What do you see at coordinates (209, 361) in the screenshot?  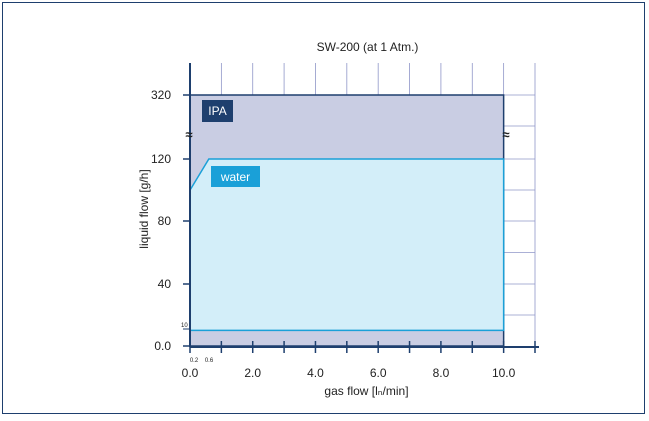 I see `x-minor-tick-label: 0.6` at bounding box center [209, 361].